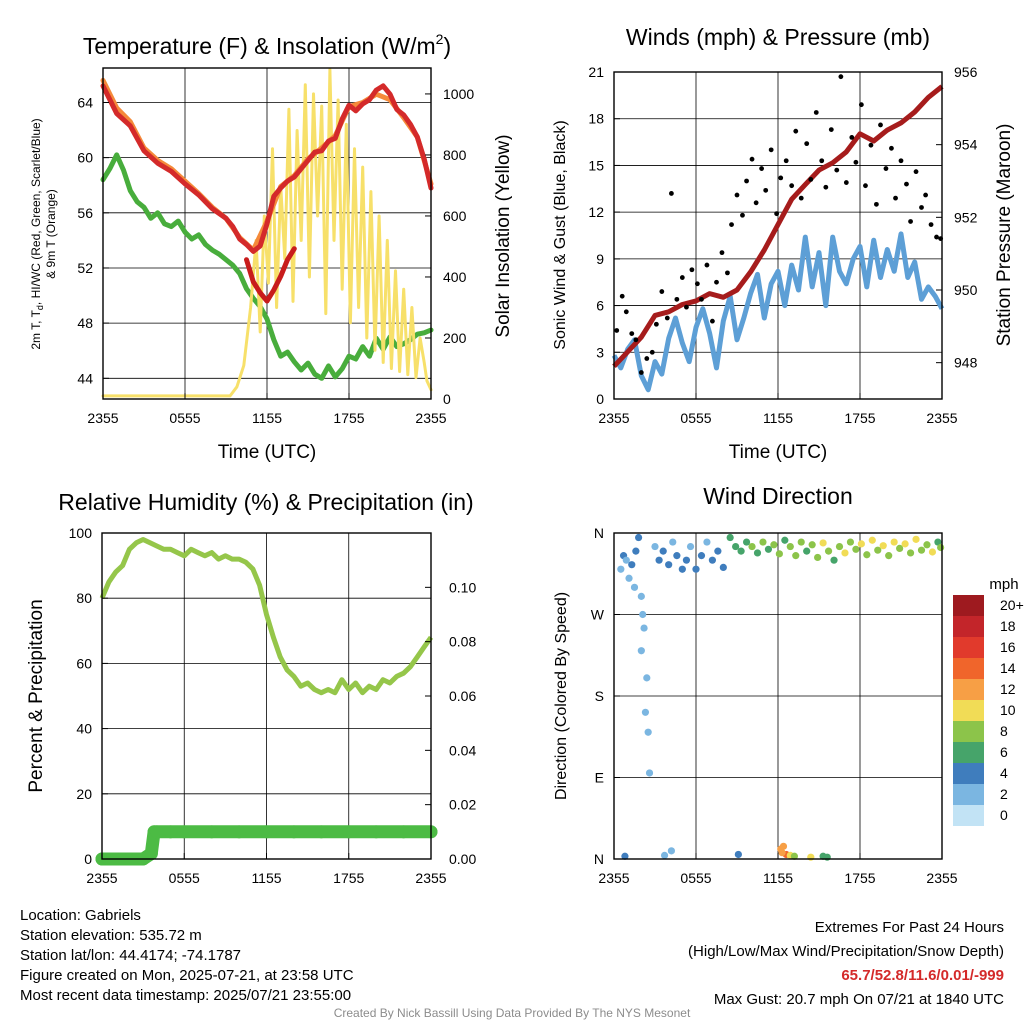 The image size is (1024, 1024). What do you see at coordinates (85, 213) in the screenshot?
I see `t-ytick-3: 56` at bounding box center [85, 213].